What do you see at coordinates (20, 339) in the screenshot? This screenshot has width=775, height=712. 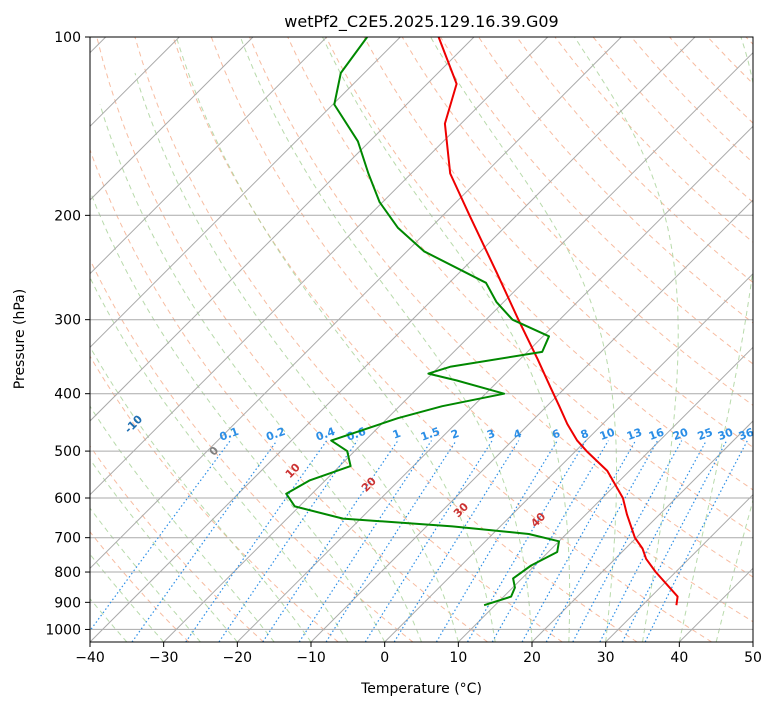 I see `y-axis-label: Pressure (hPa)` at bounding box center [20, 339].